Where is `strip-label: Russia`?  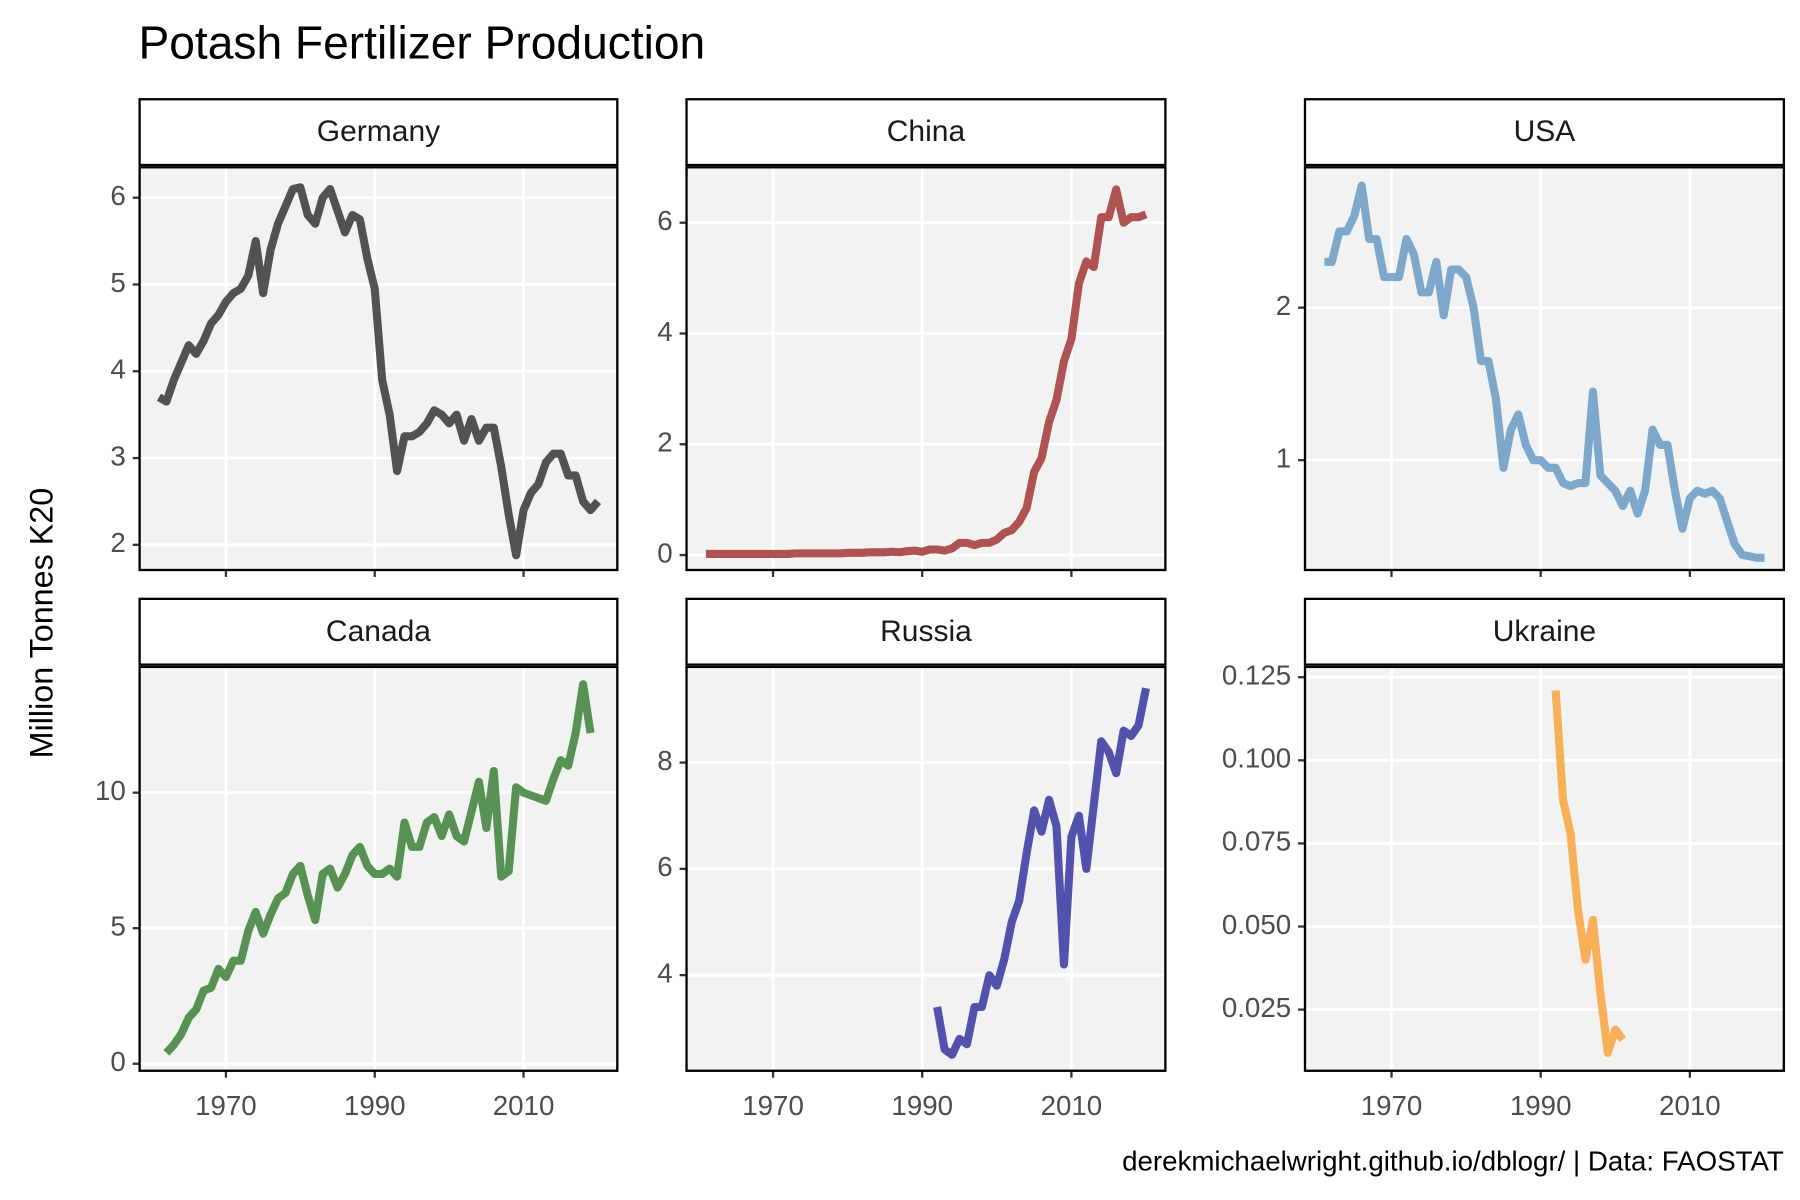 strip-label: Russia is located at coordinates (926, 631).